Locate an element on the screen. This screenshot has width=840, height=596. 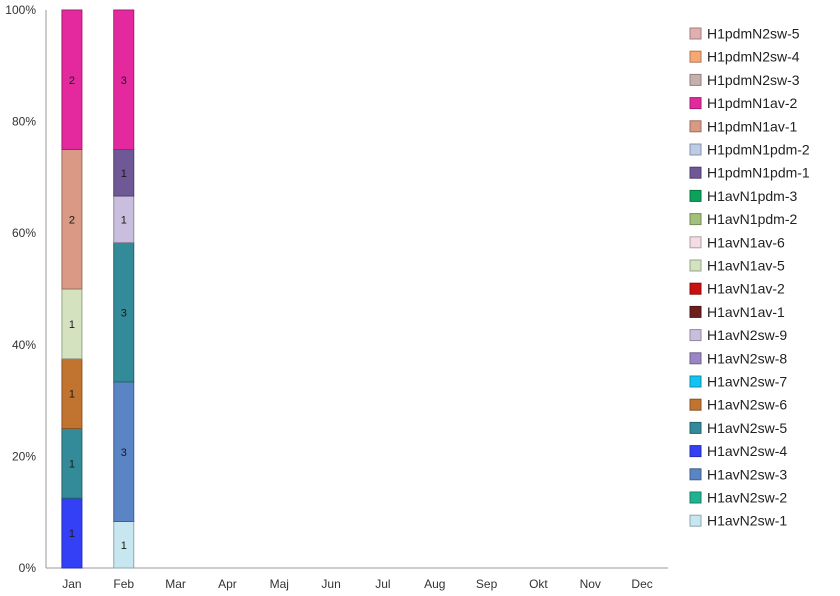
legend-label: H1avN1pdm-2 is located at coordinates (752, 219).